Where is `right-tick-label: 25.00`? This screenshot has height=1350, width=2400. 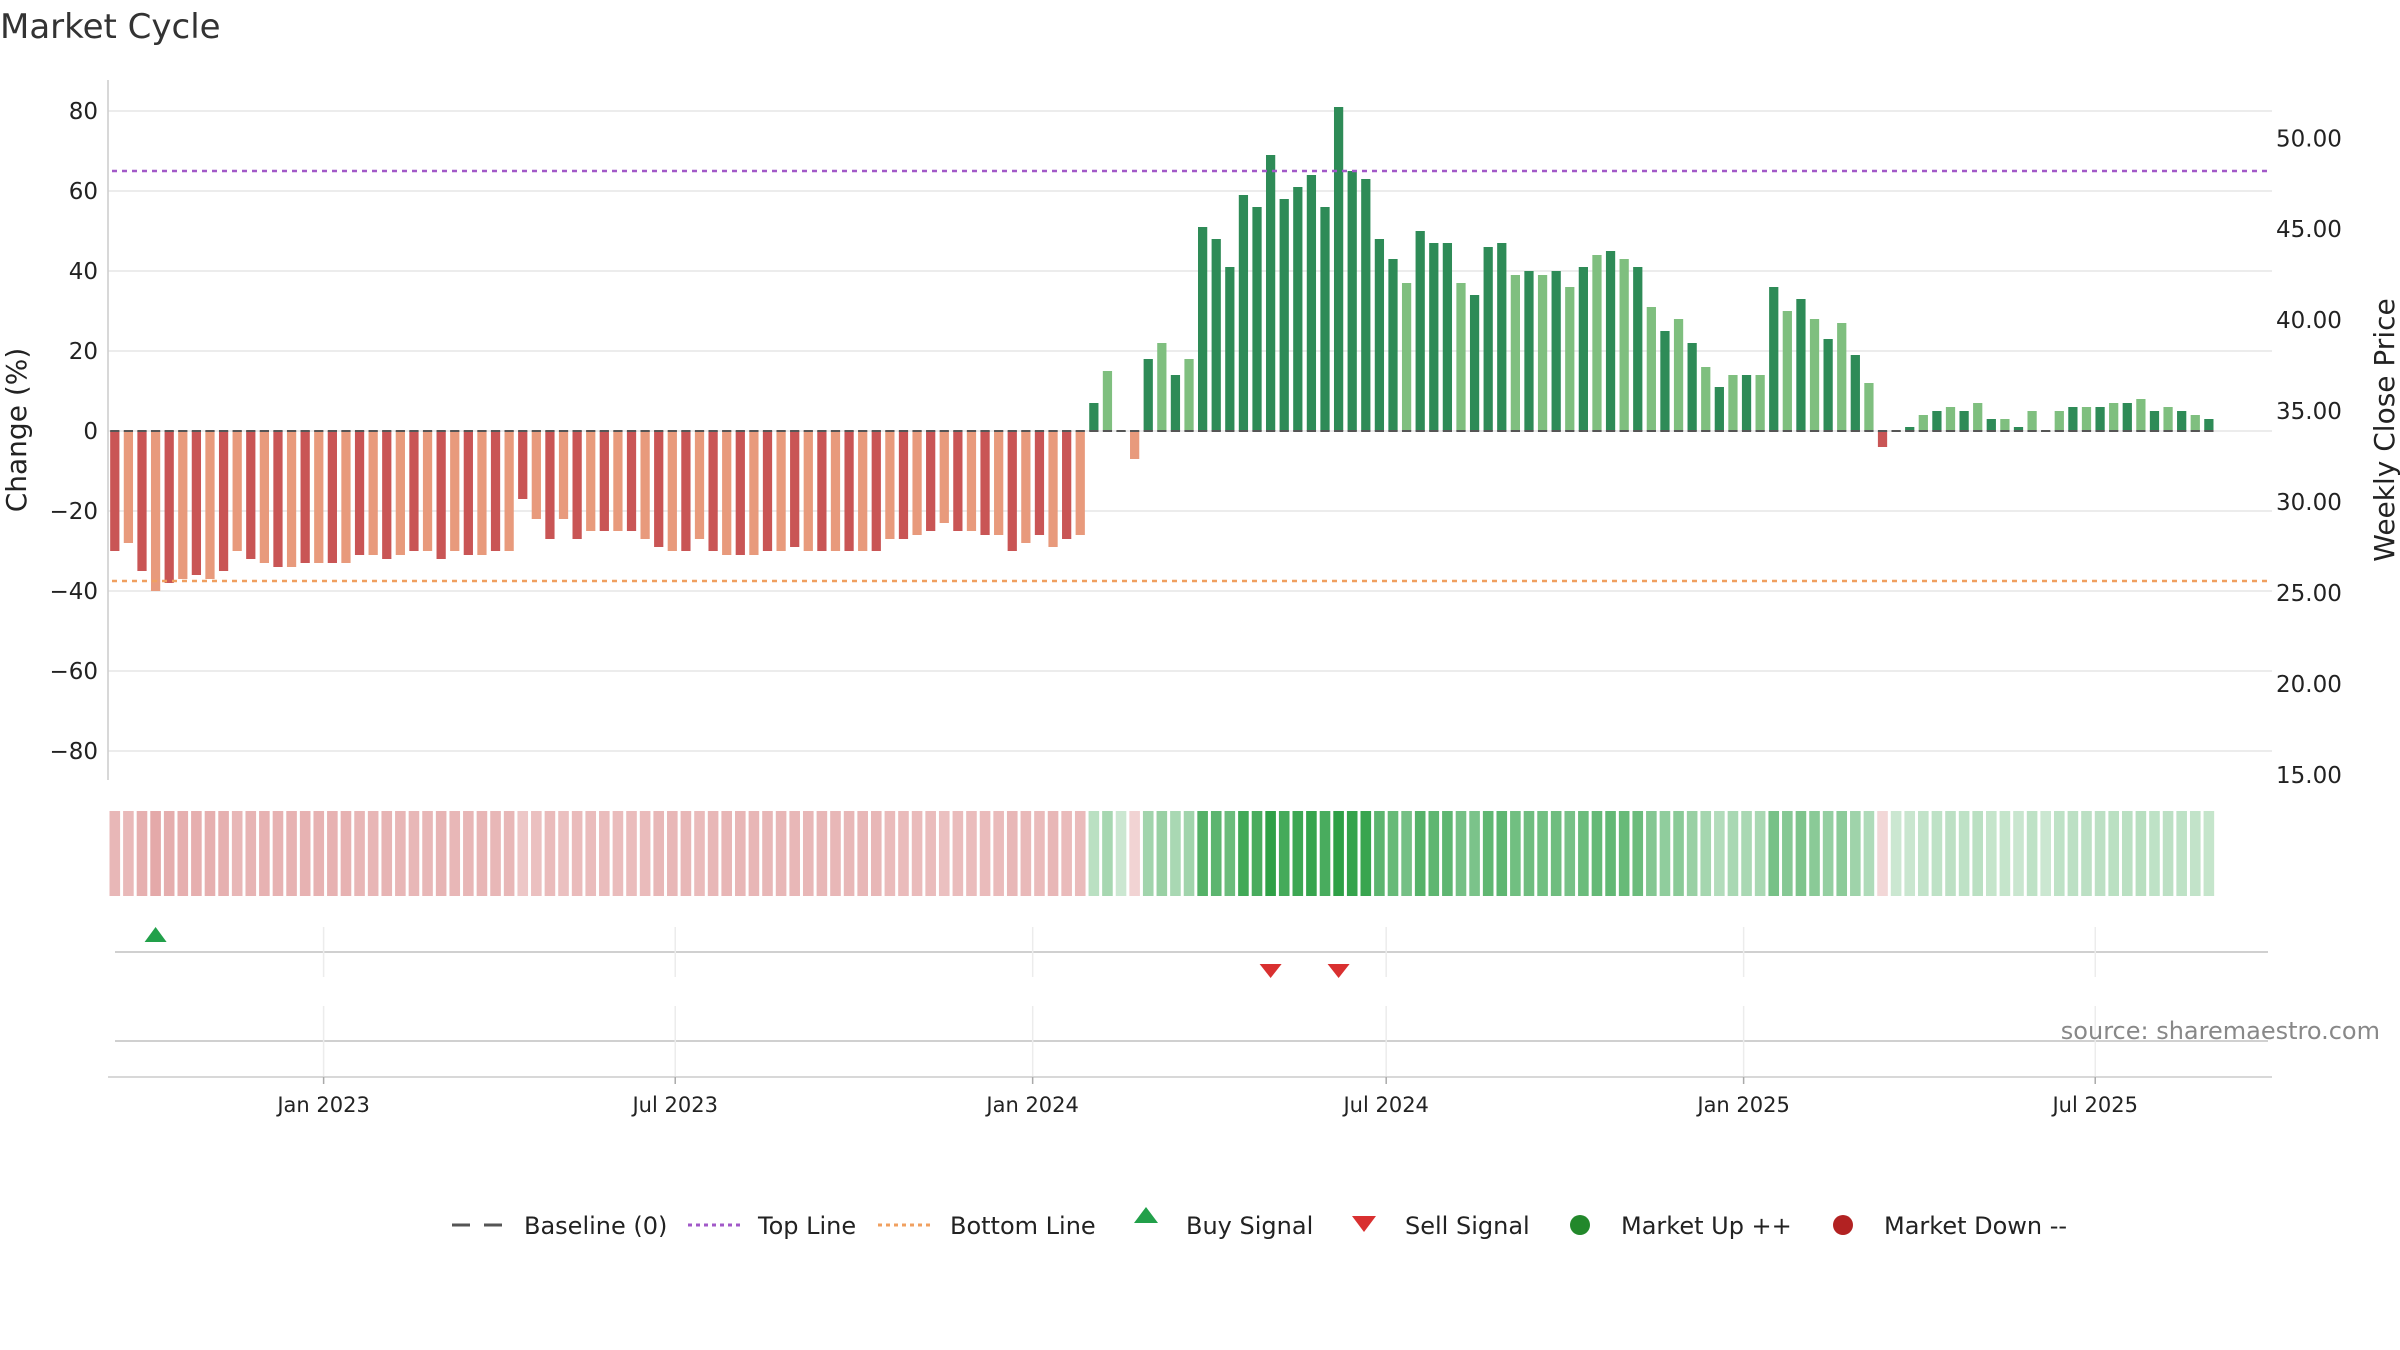
right-tick-label: 25.00 is located at coordinates (2309, 594).